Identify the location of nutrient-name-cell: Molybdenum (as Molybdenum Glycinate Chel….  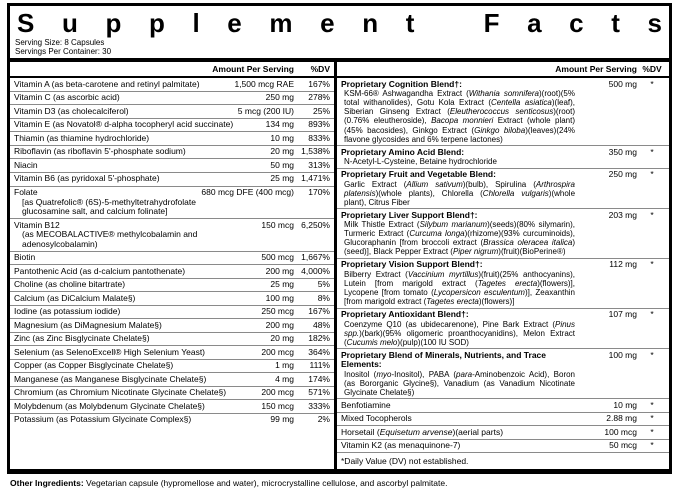
(137, 406).